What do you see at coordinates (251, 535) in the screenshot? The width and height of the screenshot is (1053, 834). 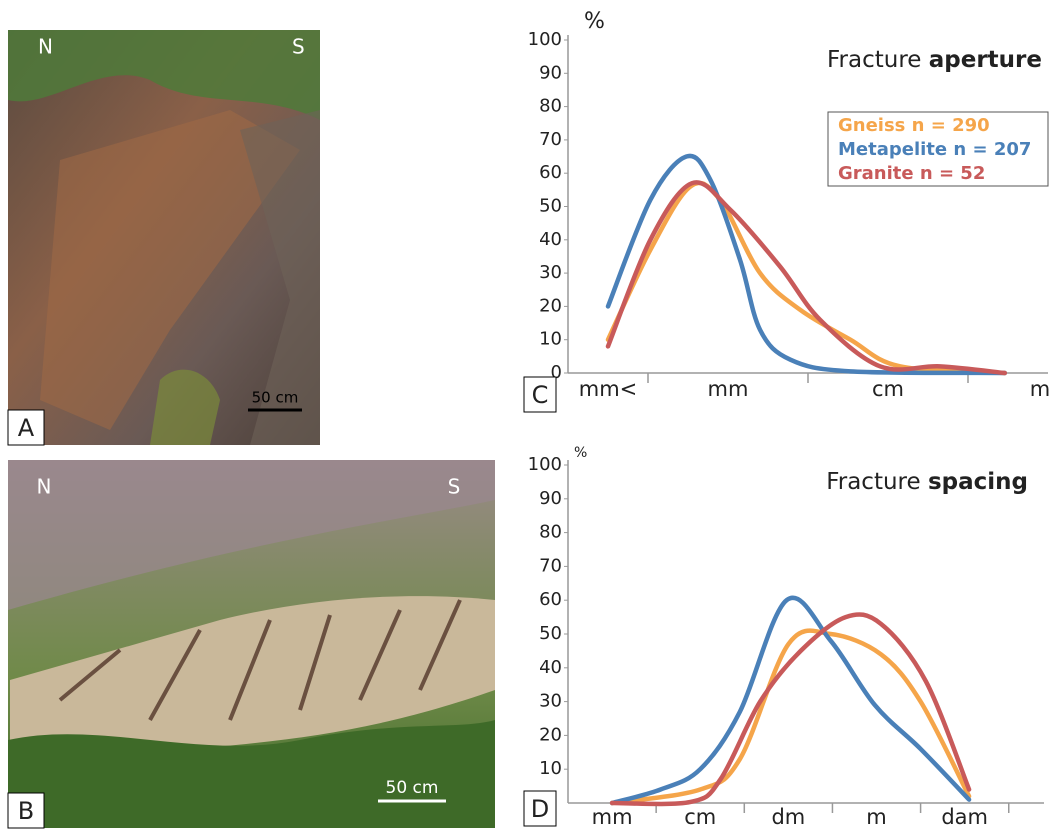 I see `distant-slope` at bounding box center [251, 535].